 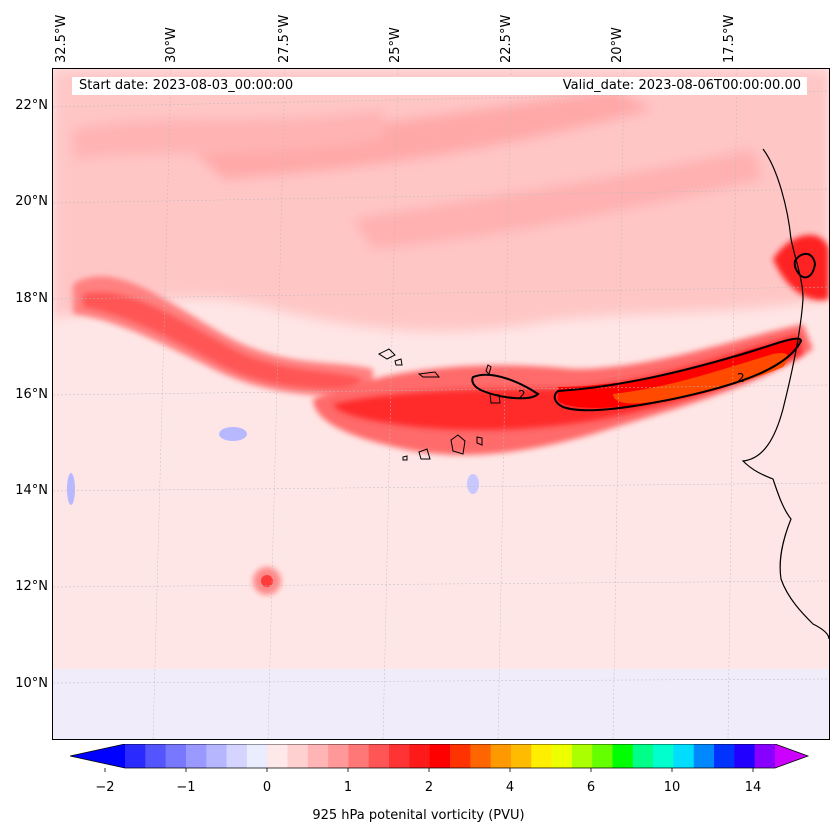 What do you see at coordinates (31, 490) in the screenshot?
I see `lat-label-14n: 14°N` at bounding box center [31, 490].